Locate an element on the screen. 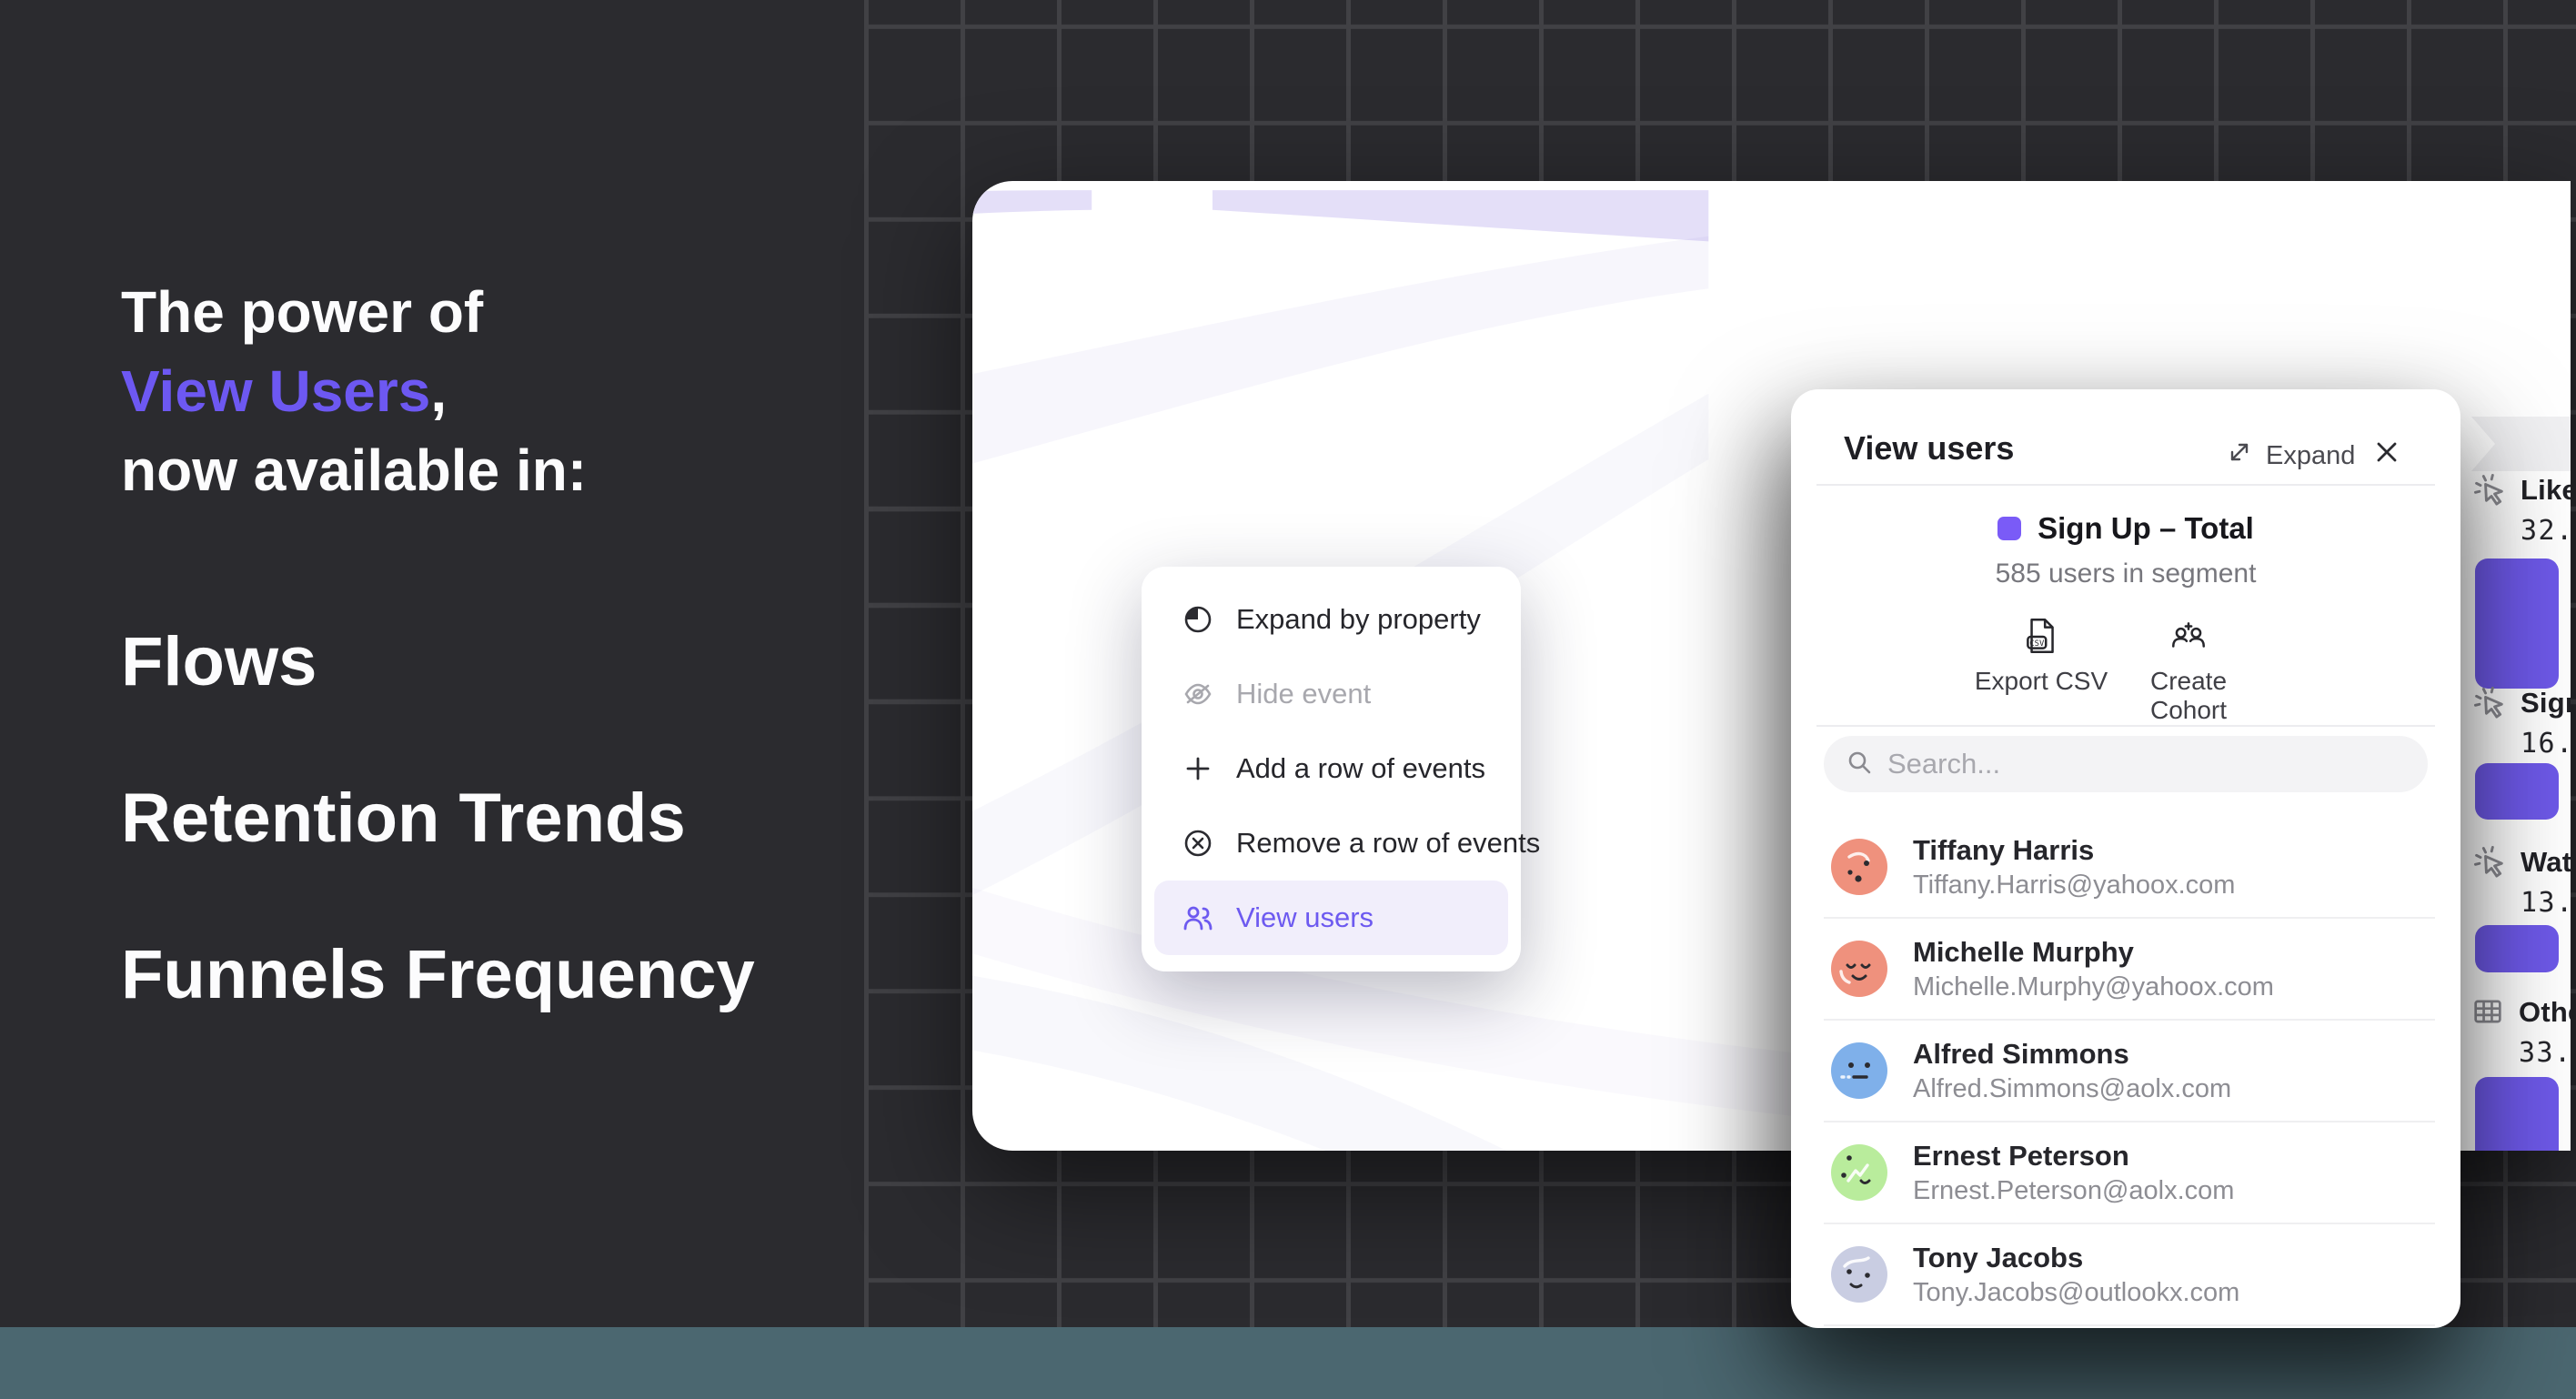 The height and width of the screenshot is (1399, 2576). event-name: Watch Video is located at coordinates (2546, 862).